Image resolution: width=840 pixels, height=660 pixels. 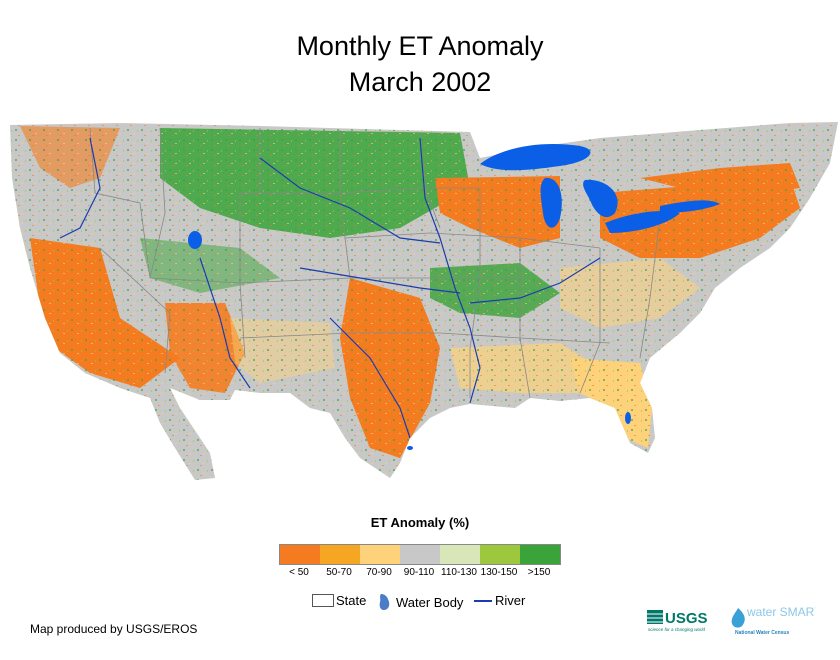 What do you see at coordinates (420, 46) in the screenshot?
I see `map-title: Monthly ET Anomaly` at bounding box center [420, 46].